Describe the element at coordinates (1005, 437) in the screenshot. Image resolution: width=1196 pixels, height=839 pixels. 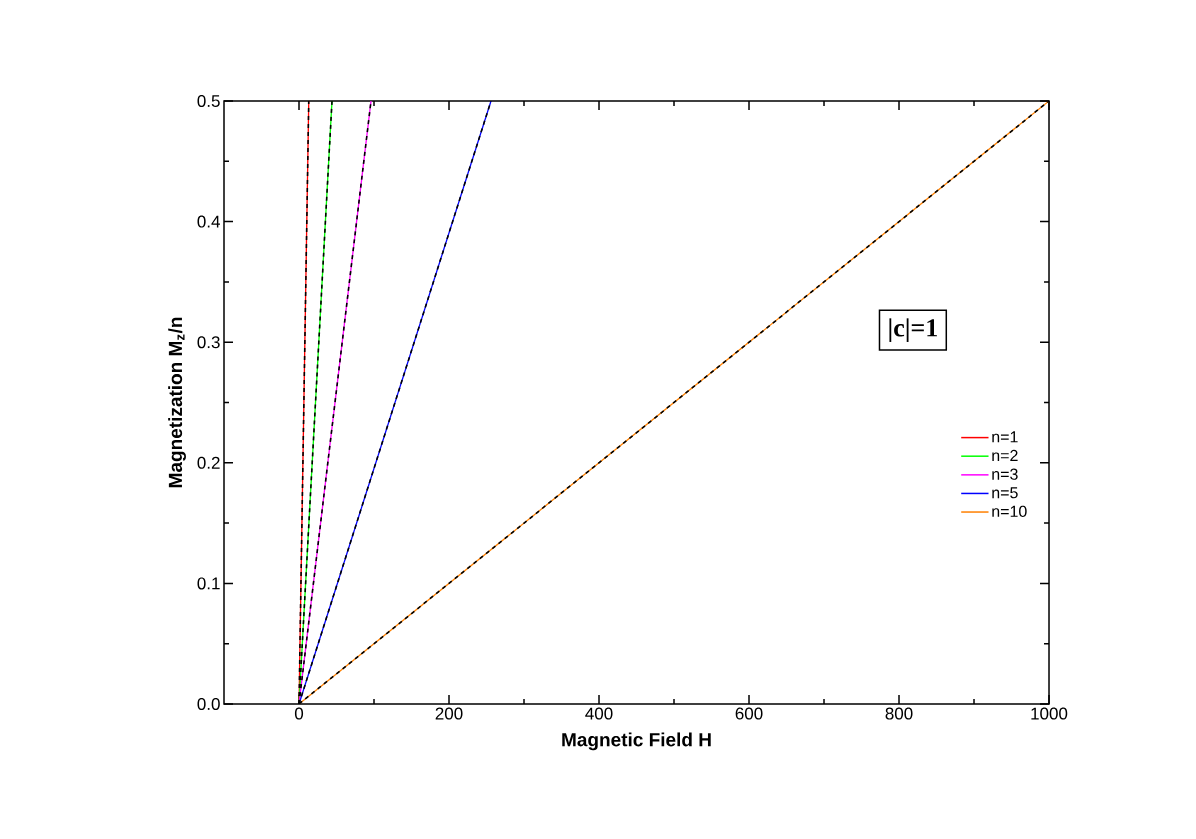
I see `legend-label: n=1` at that location.